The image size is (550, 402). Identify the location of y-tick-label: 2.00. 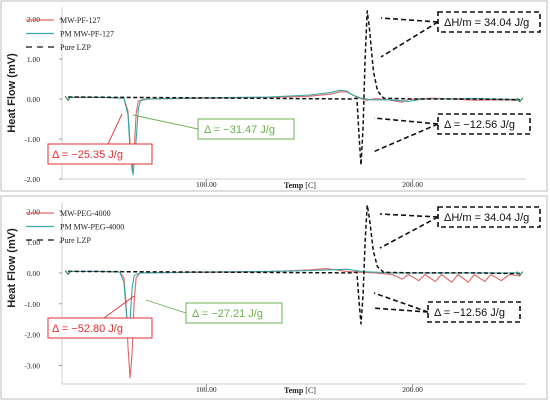
(33, 211).